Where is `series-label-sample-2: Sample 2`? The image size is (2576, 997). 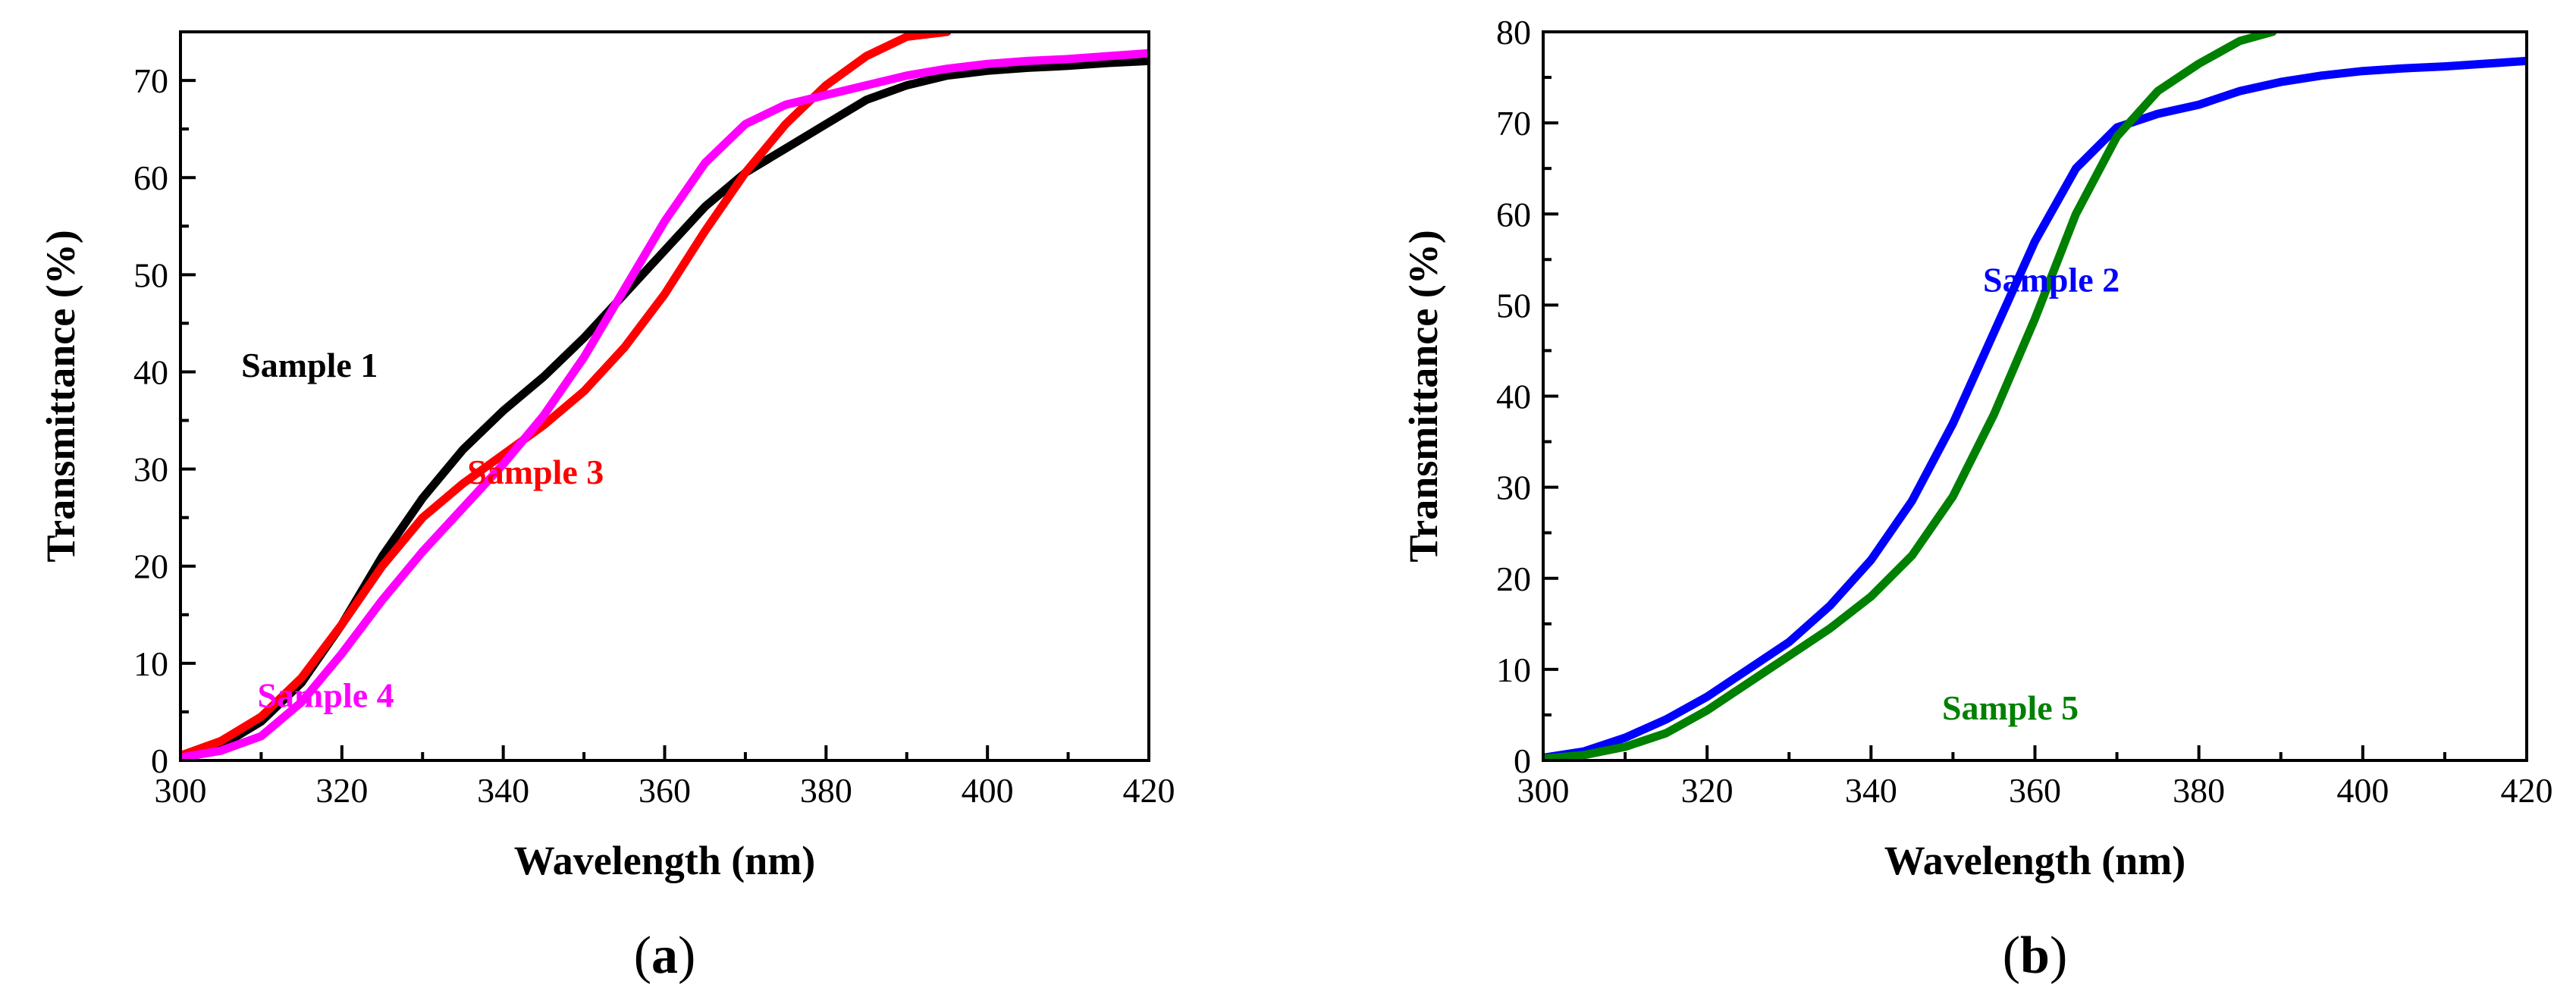
series-label-sample-2: Sample 2 is located at coordinates (2051, 279).